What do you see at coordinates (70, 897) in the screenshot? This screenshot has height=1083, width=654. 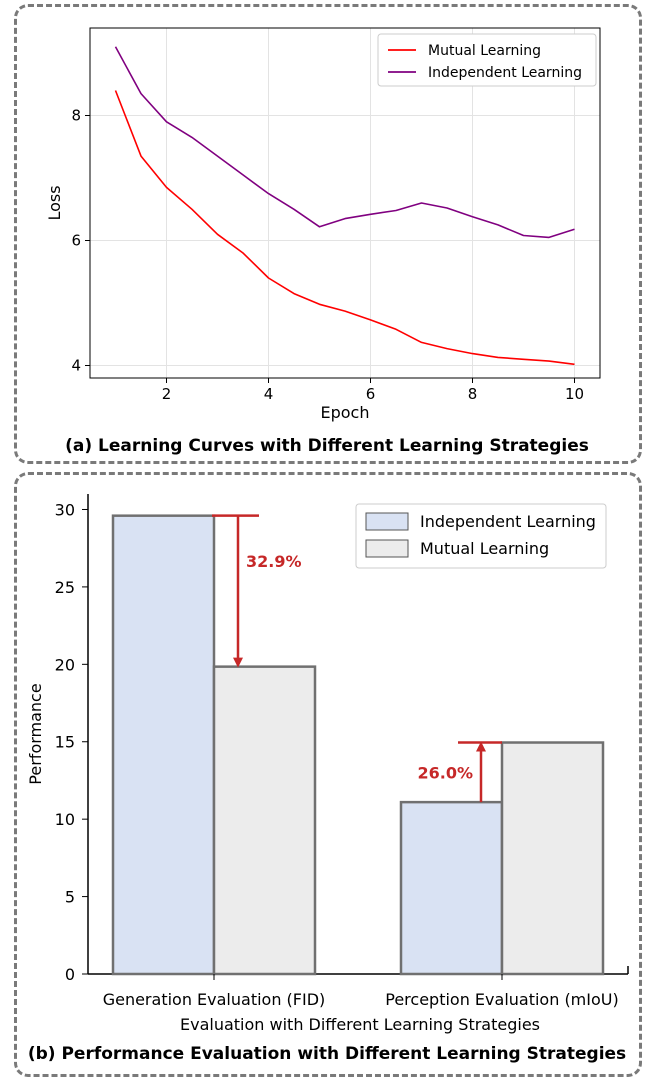 I see `y-tick-label: 5` at bounding box center [70, 897].